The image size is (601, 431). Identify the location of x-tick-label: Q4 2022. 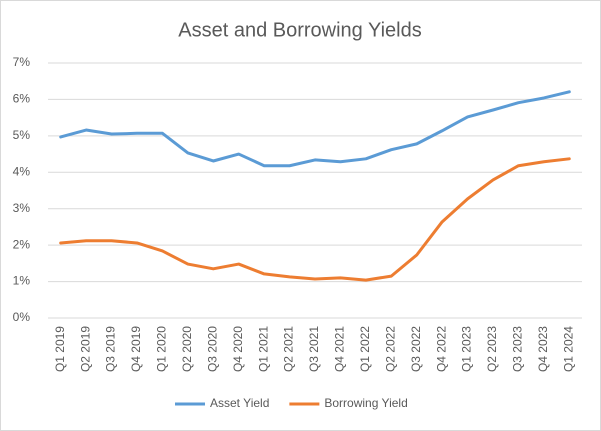
(441, 349).